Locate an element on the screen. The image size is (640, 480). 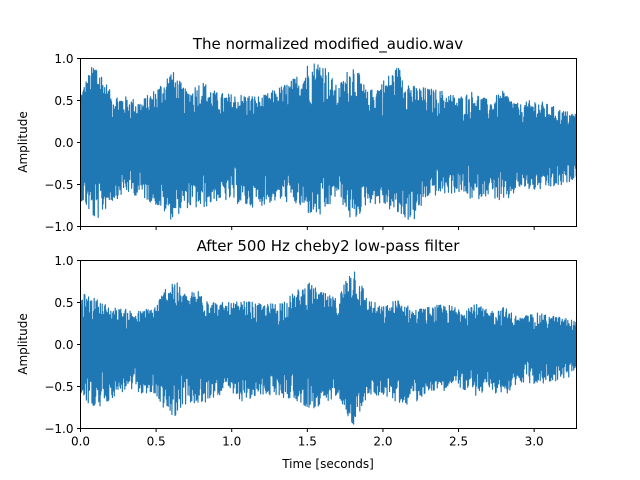
bottom-ytick-label: 0.5 is located at coordinates (63, 303).